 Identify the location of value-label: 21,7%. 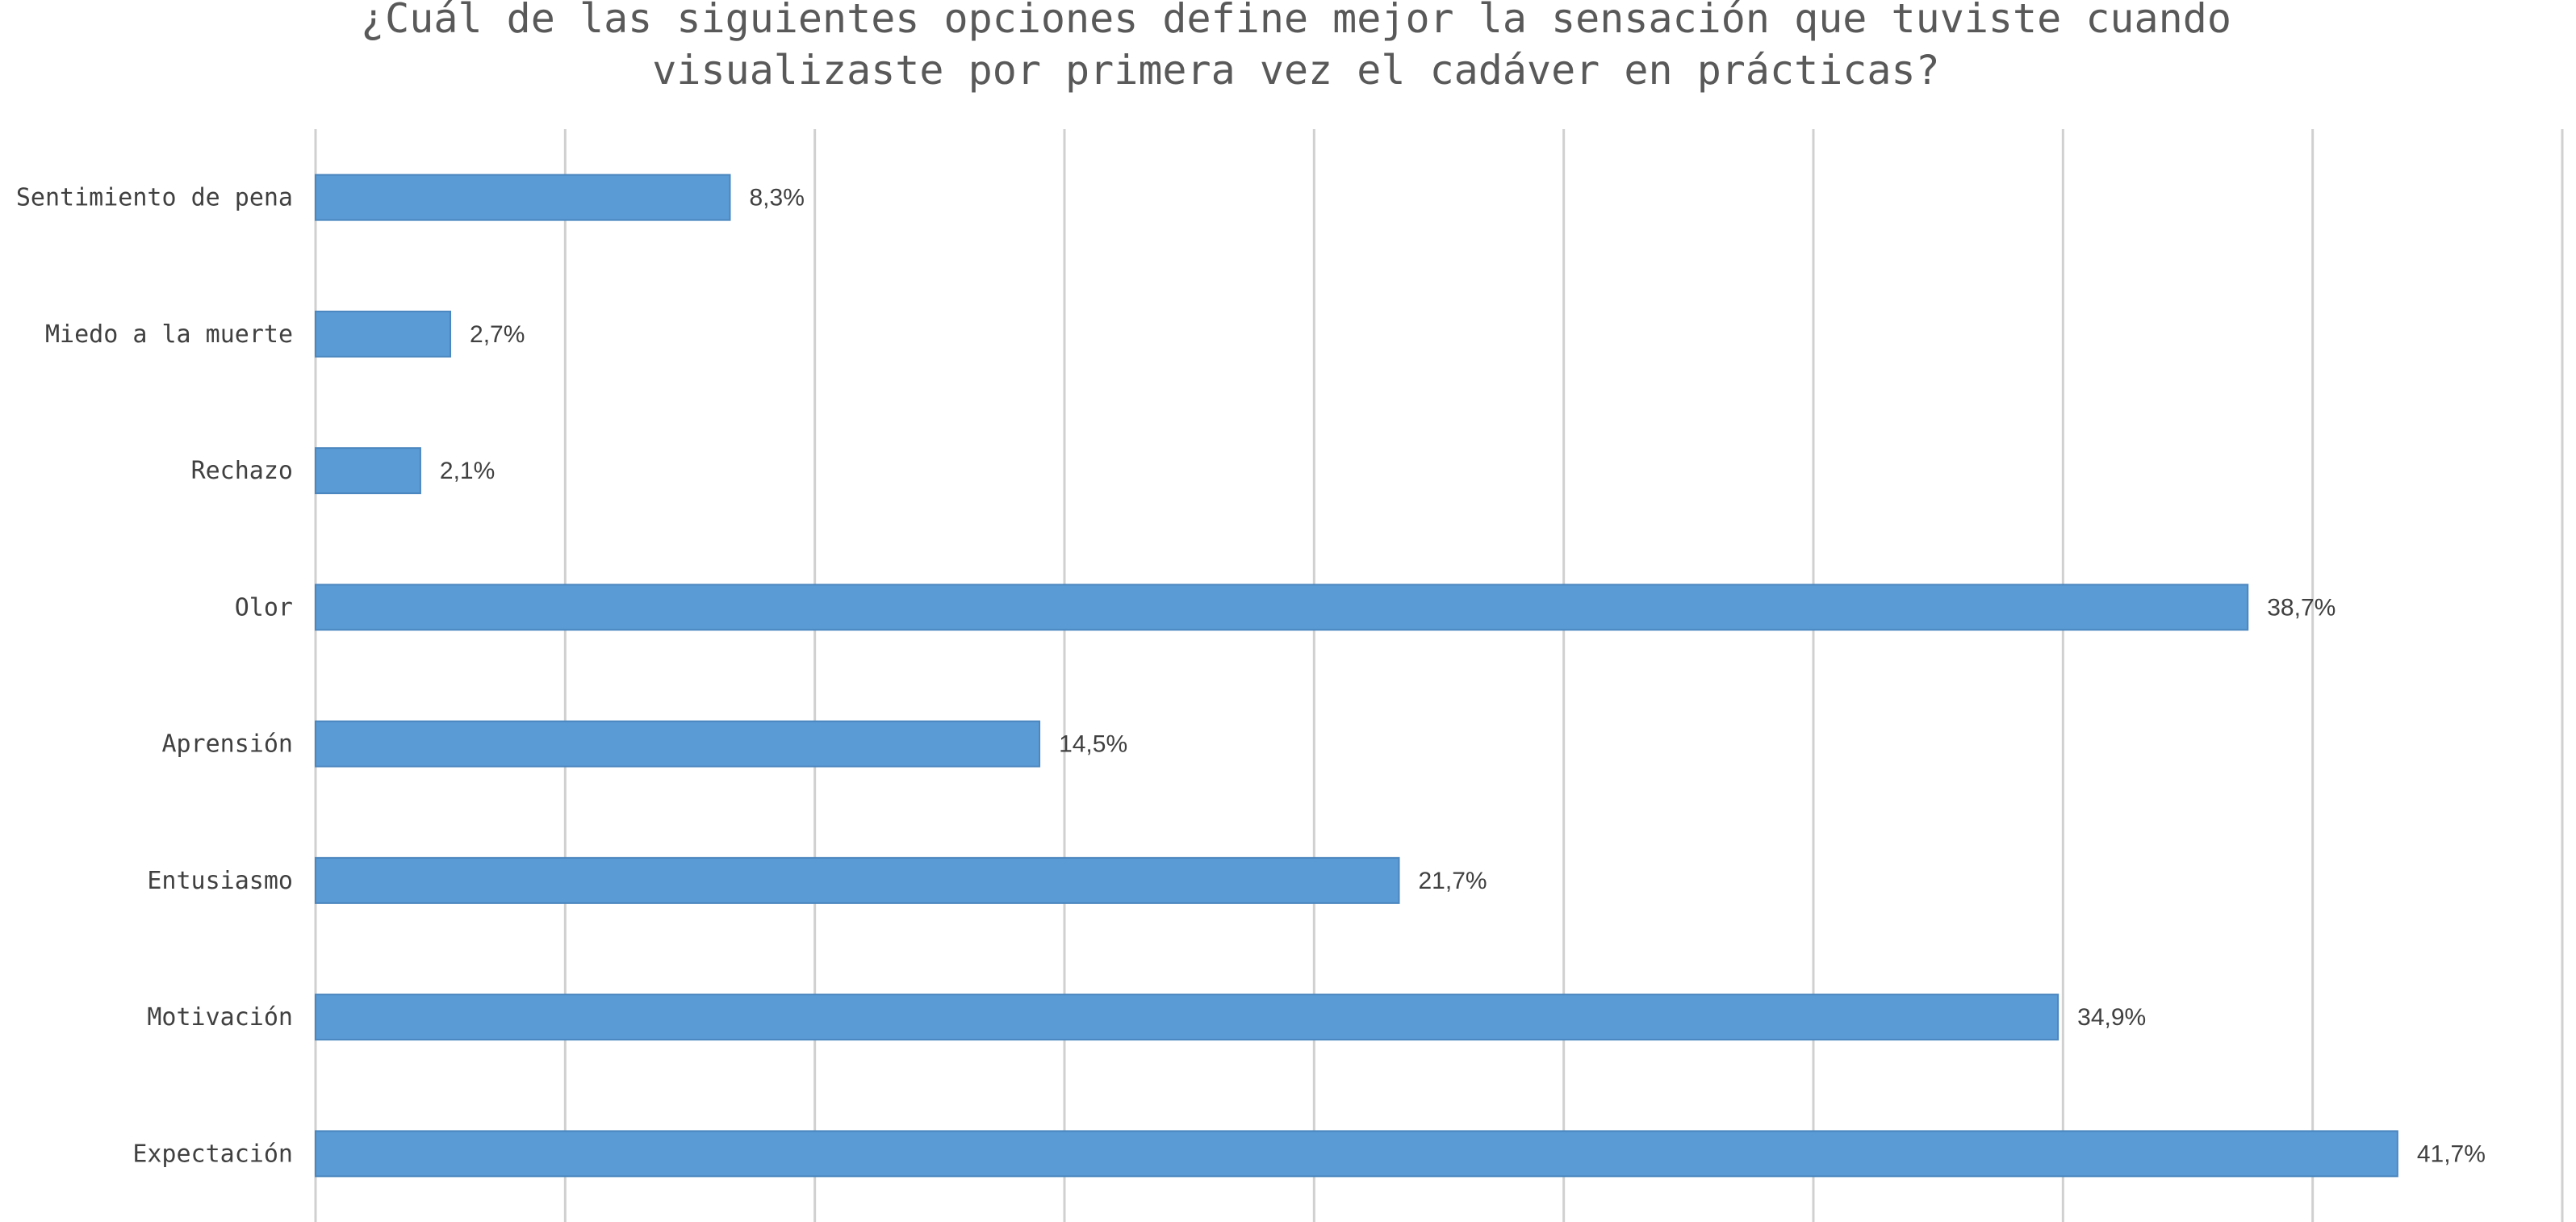
(1453, 881).